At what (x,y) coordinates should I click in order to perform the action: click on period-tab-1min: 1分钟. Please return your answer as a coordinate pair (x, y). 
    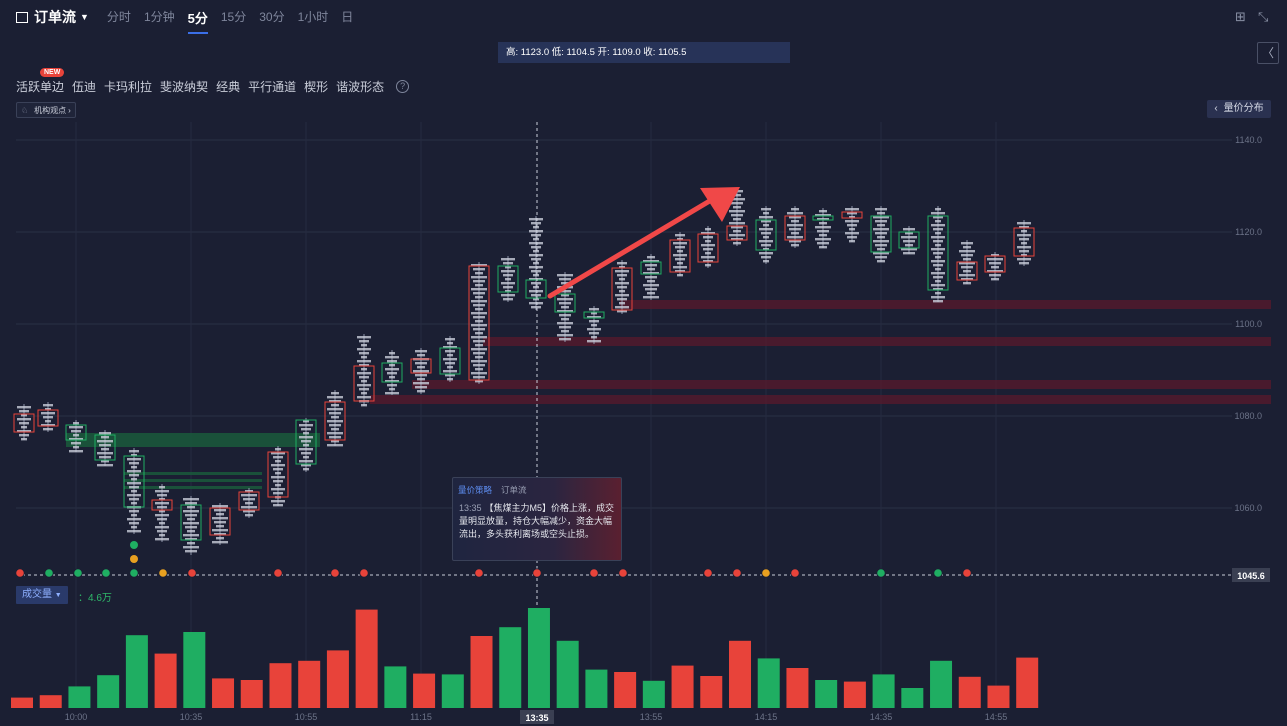
    Looking at the image, I should click on (159, 16).